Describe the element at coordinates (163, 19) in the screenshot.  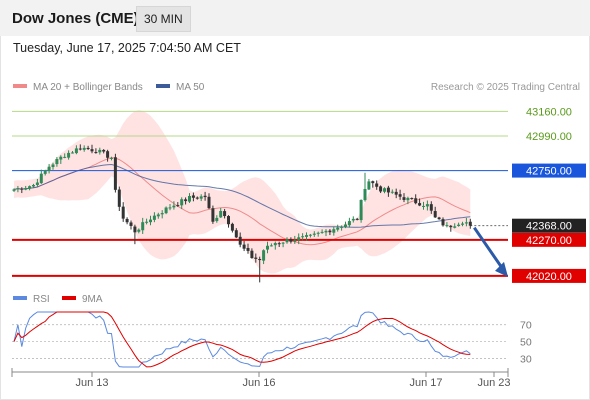
I see `interval-button: 30 MIN` at that location.